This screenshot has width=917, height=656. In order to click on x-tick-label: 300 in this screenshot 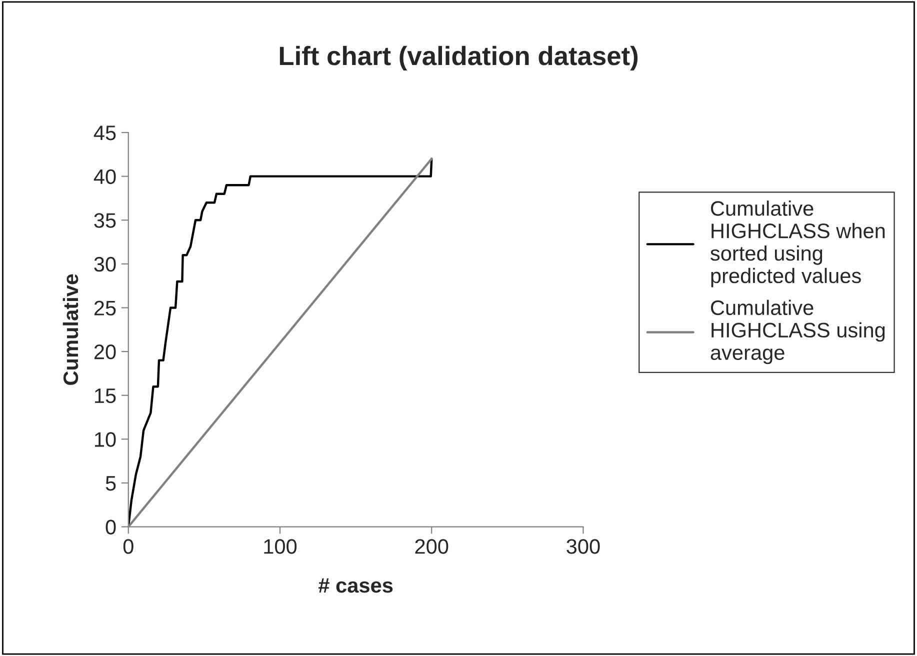, I will do `click(583, 546)`.